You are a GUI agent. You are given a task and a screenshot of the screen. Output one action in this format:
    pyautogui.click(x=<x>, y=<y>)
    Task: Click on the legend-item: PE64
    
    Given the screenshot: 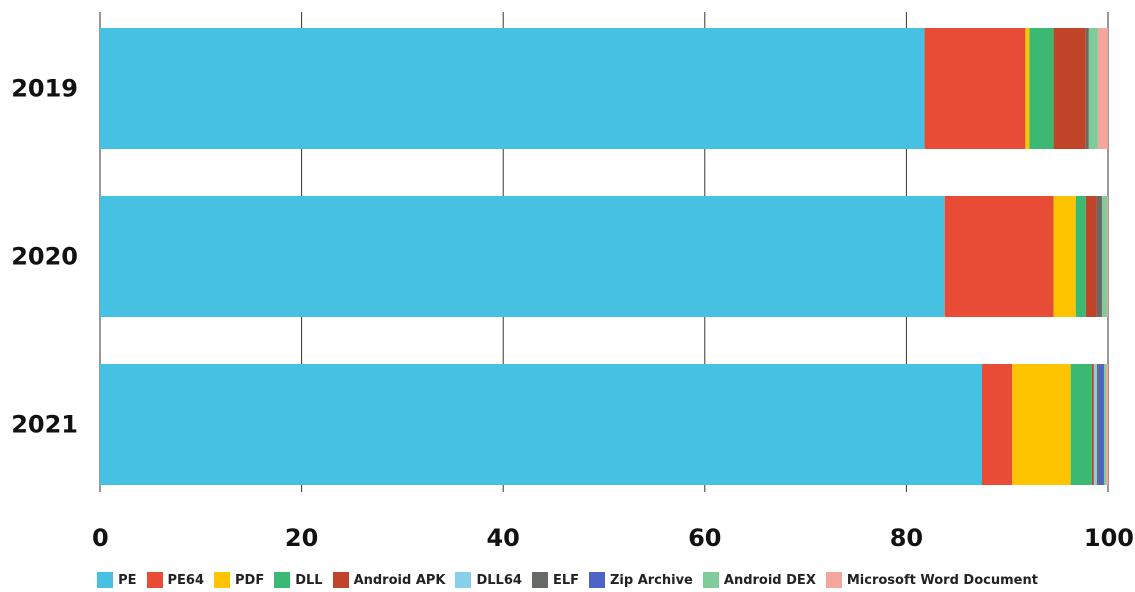 What is the action you would take?
    pyautogui.click(x=175, y=580)
    